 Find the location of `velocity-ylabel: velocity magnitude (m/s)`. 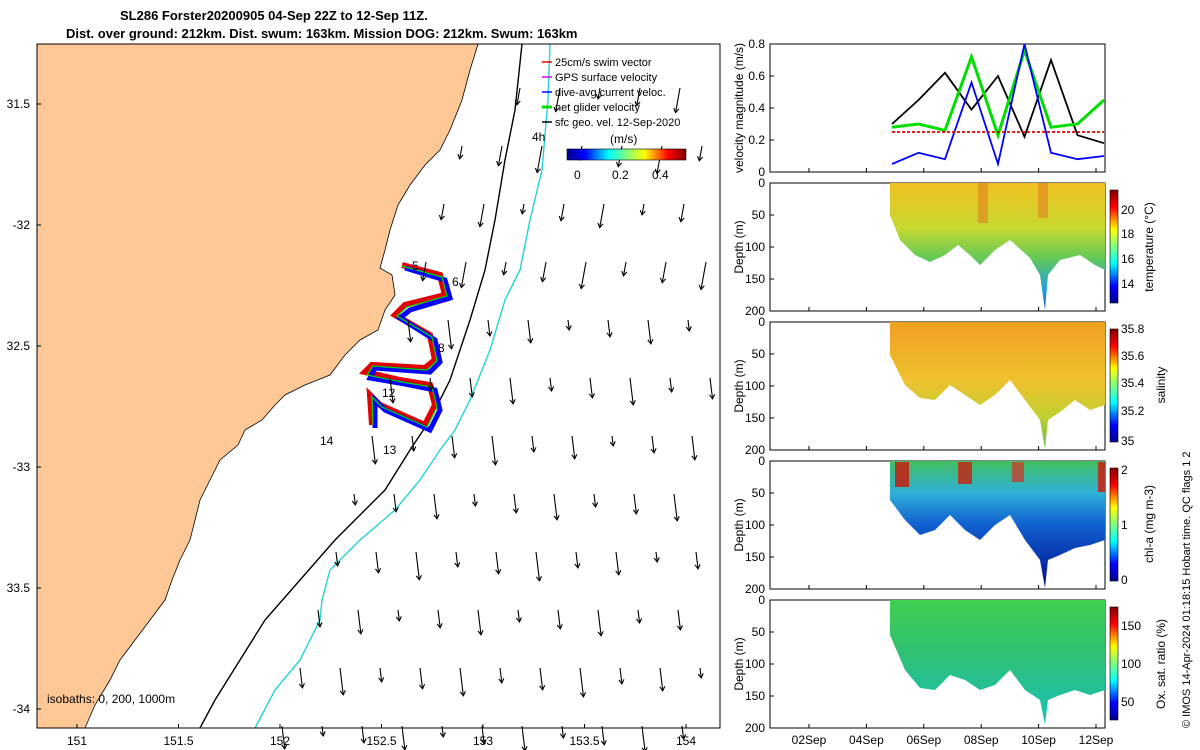

velocity-ylabel: velocity magnitude (m/s) is located at coordinates (739, 108).